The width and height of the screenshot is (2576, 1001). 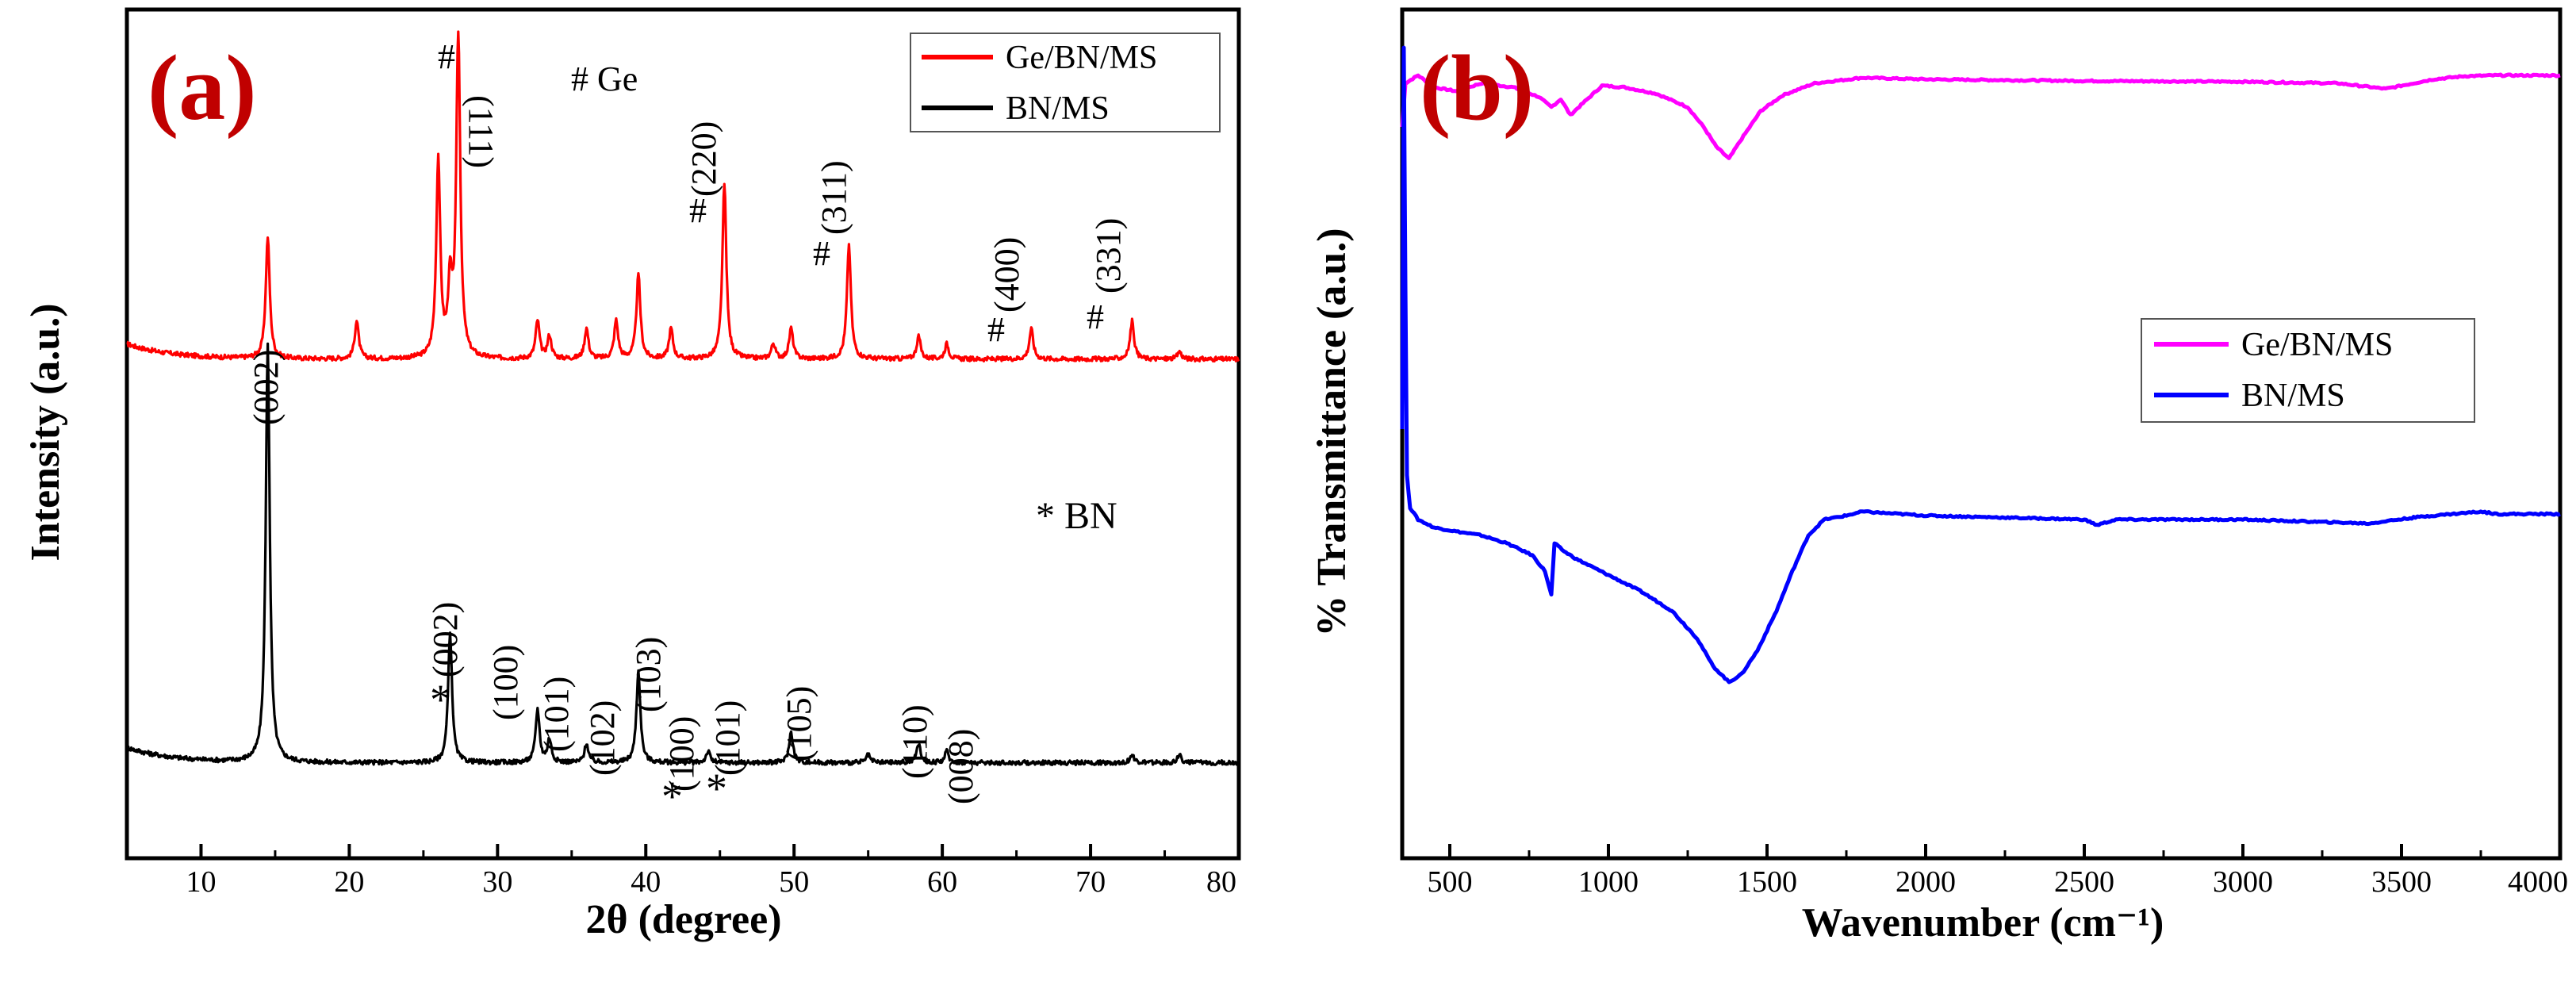 I want to click on panel-a-label: (a), so click(x=203, y=88).